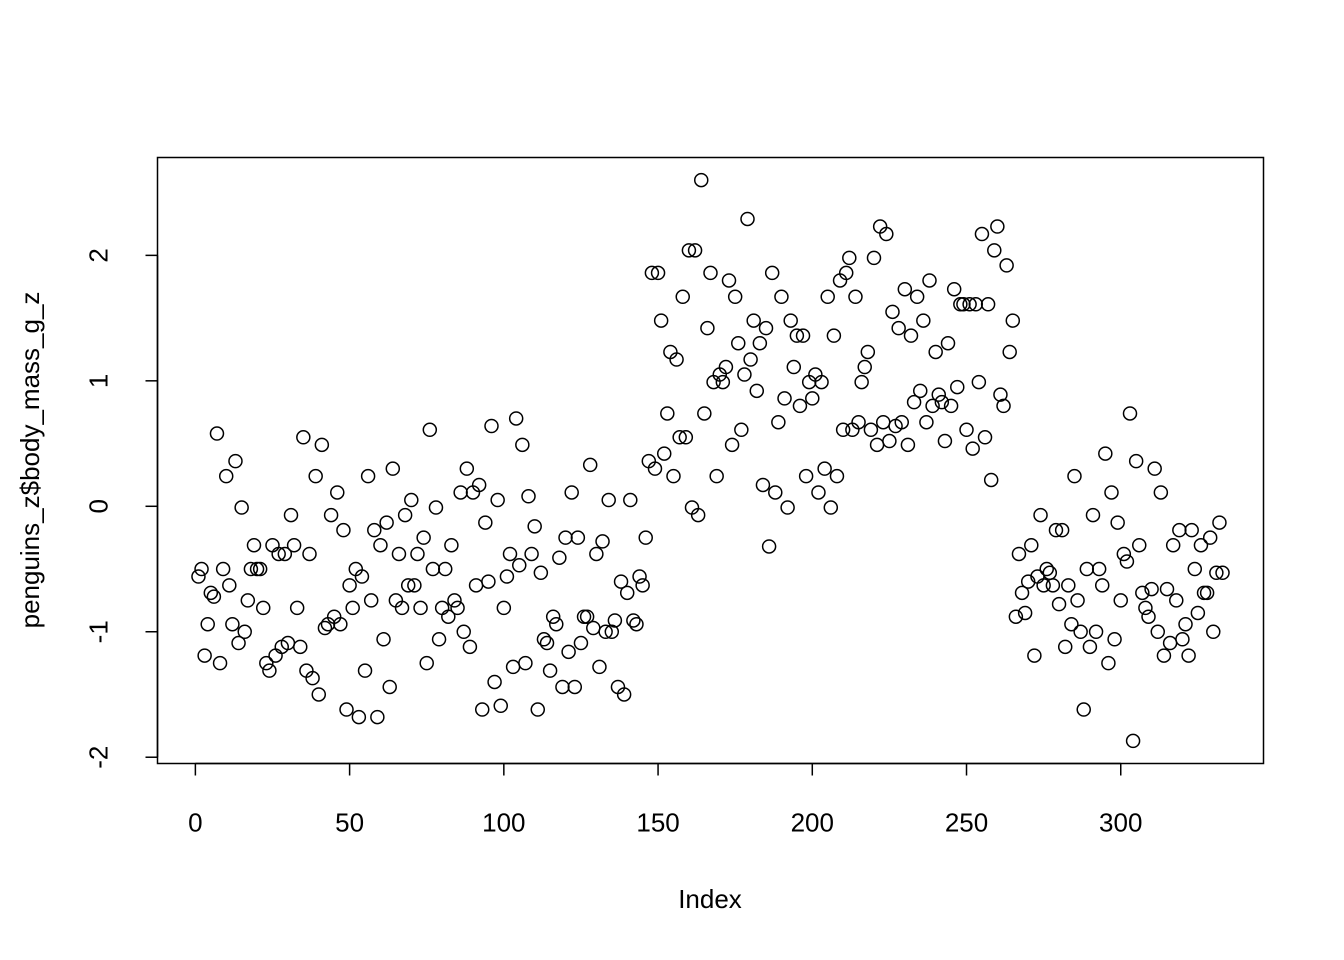 The image size is (1344, 960). What do you see at coordinates (966, 822) in the screenshot?
I see `x-tick-label: 250` at bounding box center [966, 822].